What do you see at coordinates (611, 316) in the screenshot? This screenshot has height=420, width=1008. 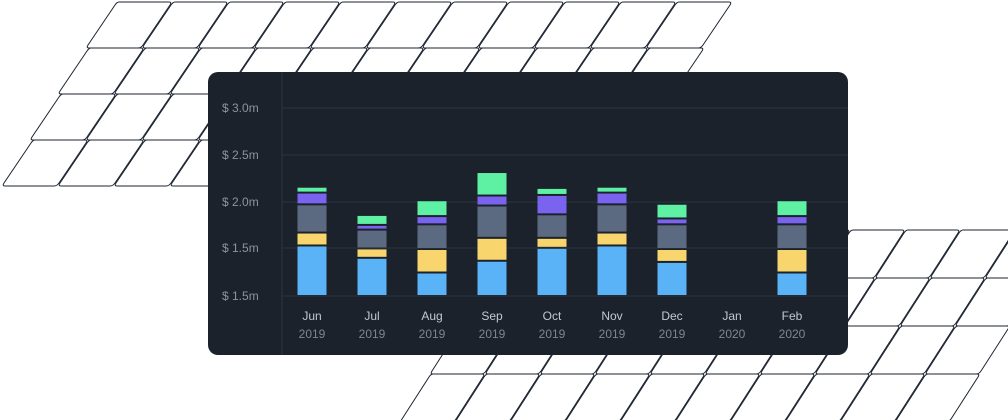 I see `x-tick-month: Nov` at bounding box center [611, 316].